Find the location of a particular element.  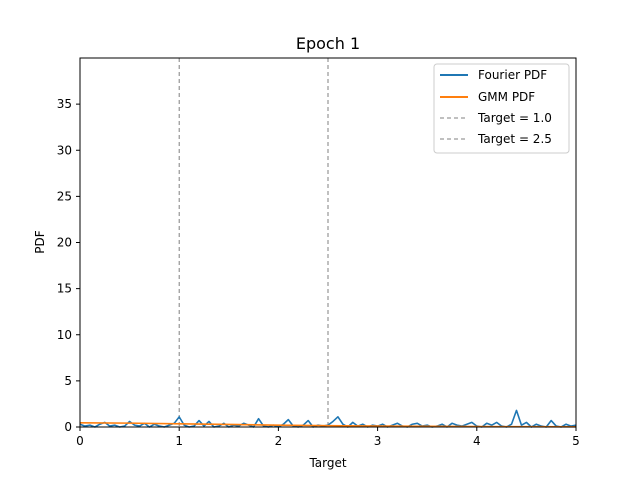

x-axis-ticks: 0 1 2 3 4 5 is located at coordinates (328, 437).